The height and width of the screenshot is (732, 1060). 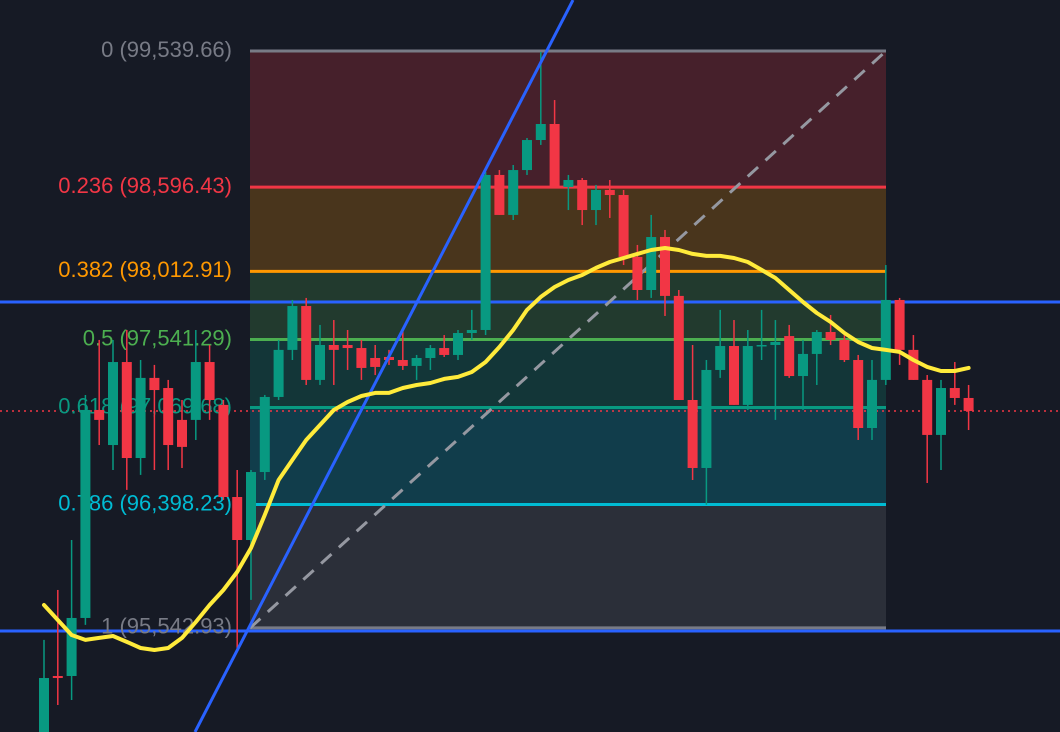 I want to click on fib-level-label: 0 (99,539.66), so click(x=166, y=49).